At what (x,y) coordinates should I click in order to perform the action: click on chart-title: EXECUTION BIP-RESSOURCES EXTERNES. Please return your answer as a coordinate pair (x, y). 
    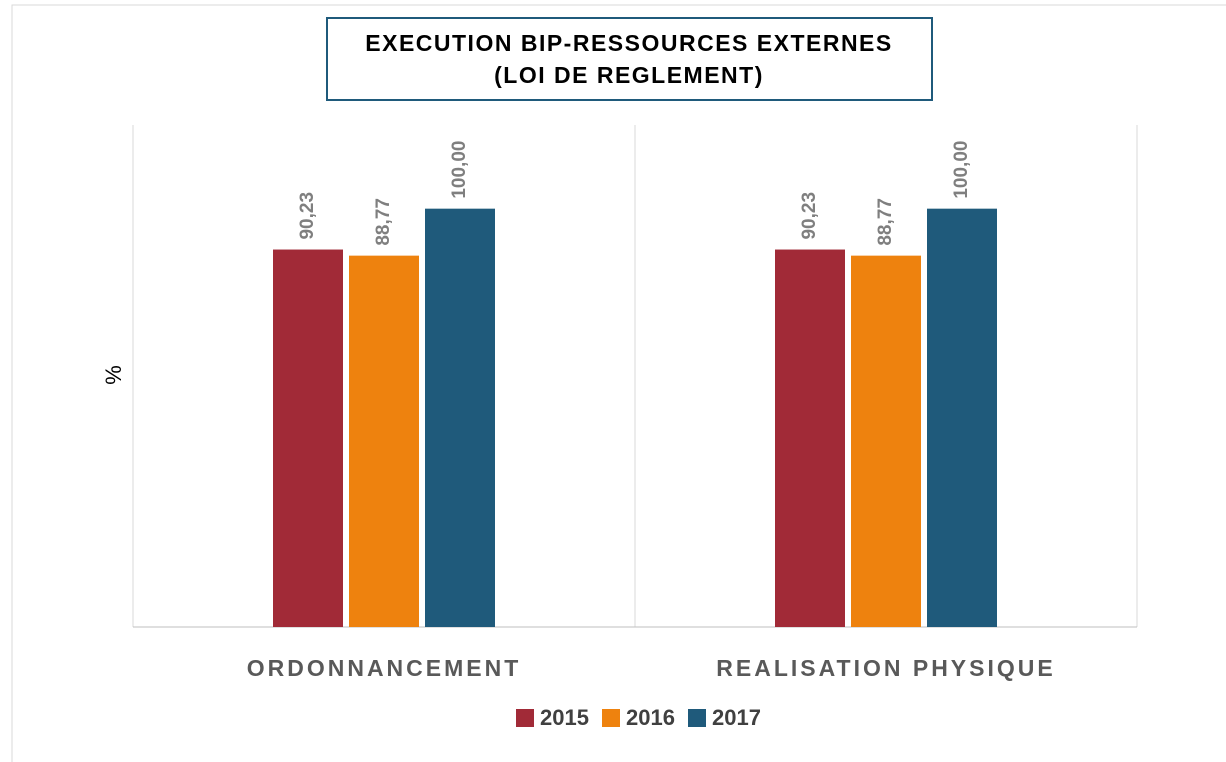
    Looking at the image, I should click on (628, 43).